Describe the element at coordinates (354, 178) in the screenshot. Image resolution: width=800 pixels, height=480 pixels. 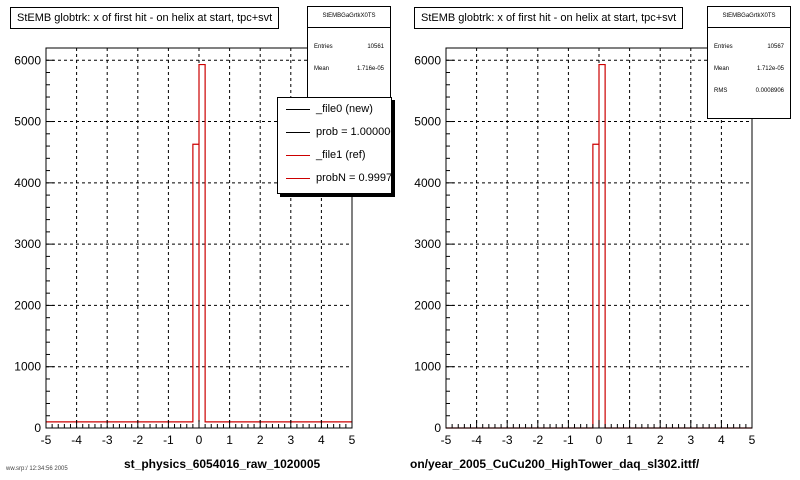
I see `legend-label: probN = 0.99975` at that location.